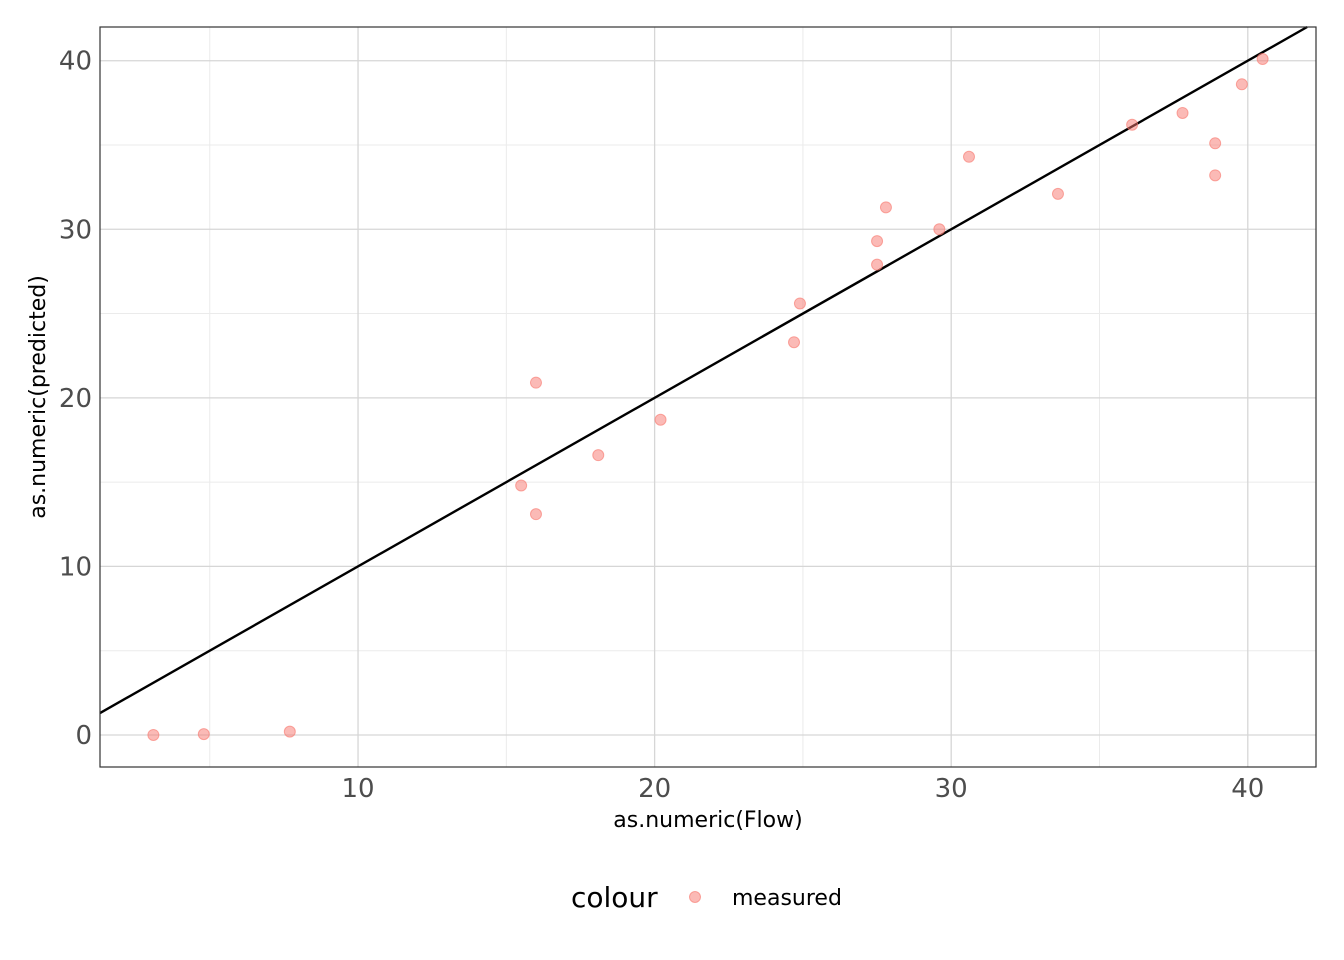 The width and height of the screenshot is (1344, 960). What do you see at coordinates (706, 897) in the screenshot?
I see `legend: colour measured` at bounding box center [706, 897].